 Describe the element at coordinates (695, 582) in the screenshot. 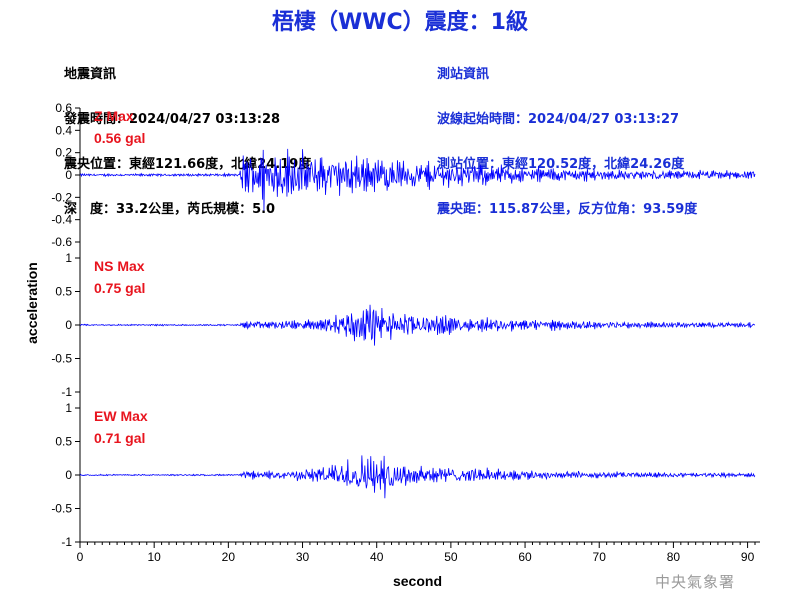

I see `credit-label: 中央氣象署` at that location.